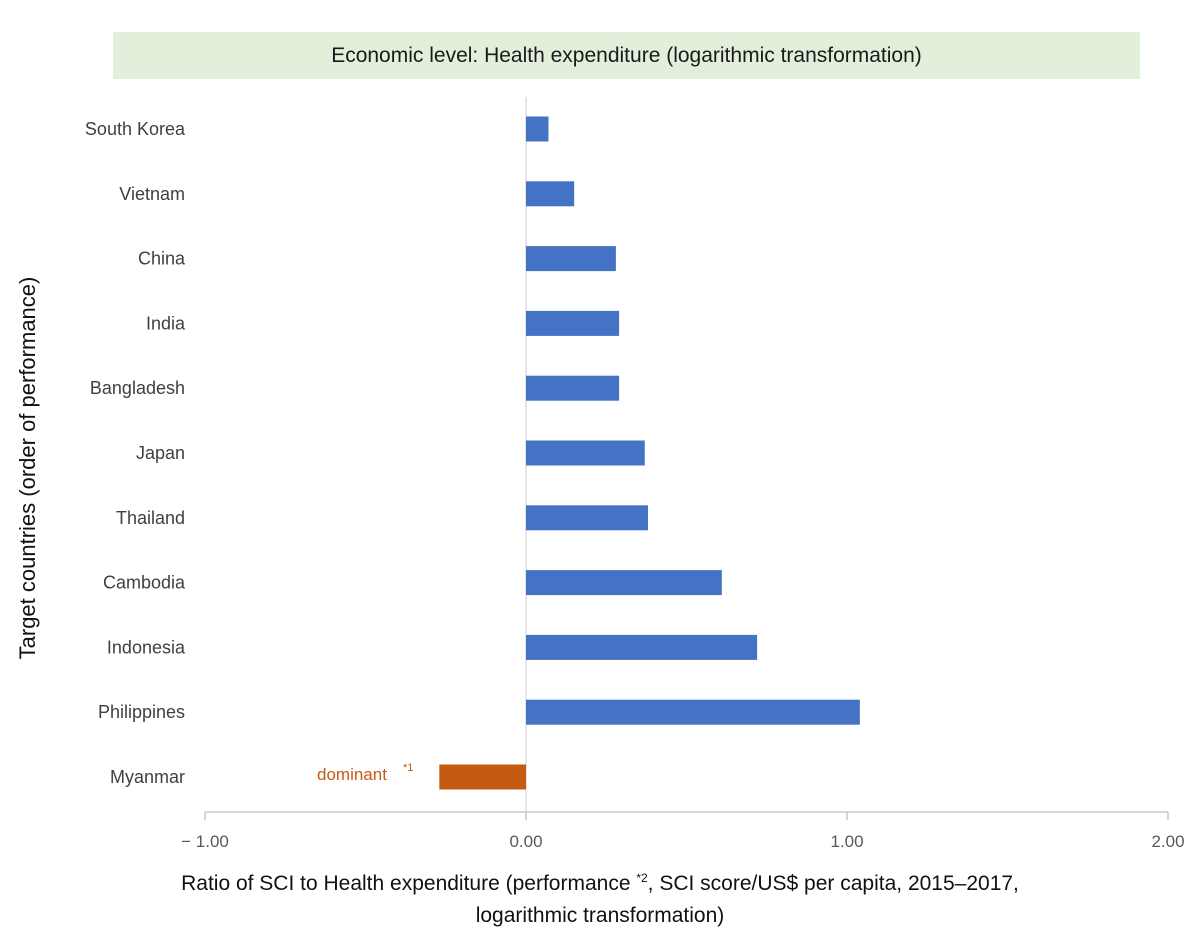  Describe the element at coordinates (152, 194) in the screenshot. I see `category-label: Vietnam` at that location.